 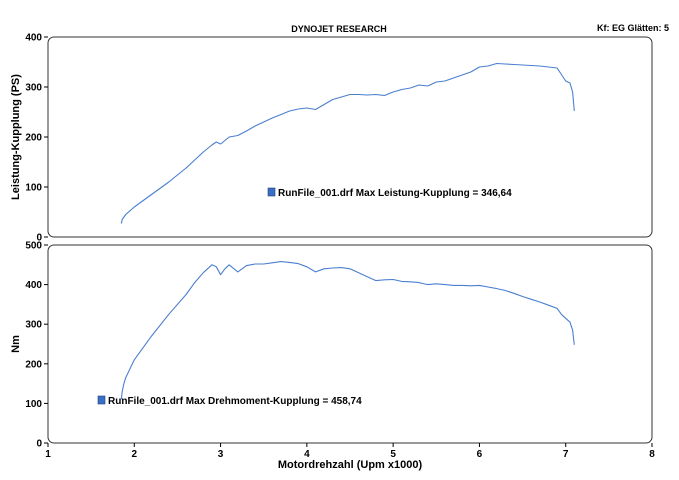 What do you see at coordinates (350, 465) in the screenshot?
I see `x-axis-label: Motordrehzahl (Upm x1000)` at bounding box center [350, 465].